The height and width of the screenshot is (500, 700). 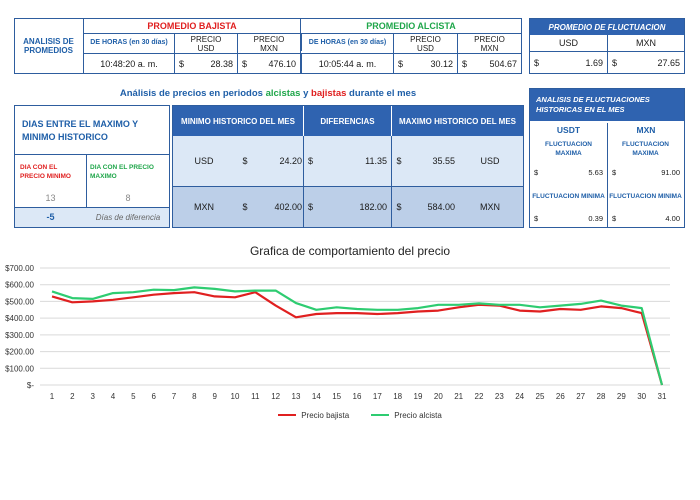 What do you see at coordinates (668, 62) in the screenshot?
I see `fluctuacion-mxn-amount: 27.65` at bounding box center [668, 62].